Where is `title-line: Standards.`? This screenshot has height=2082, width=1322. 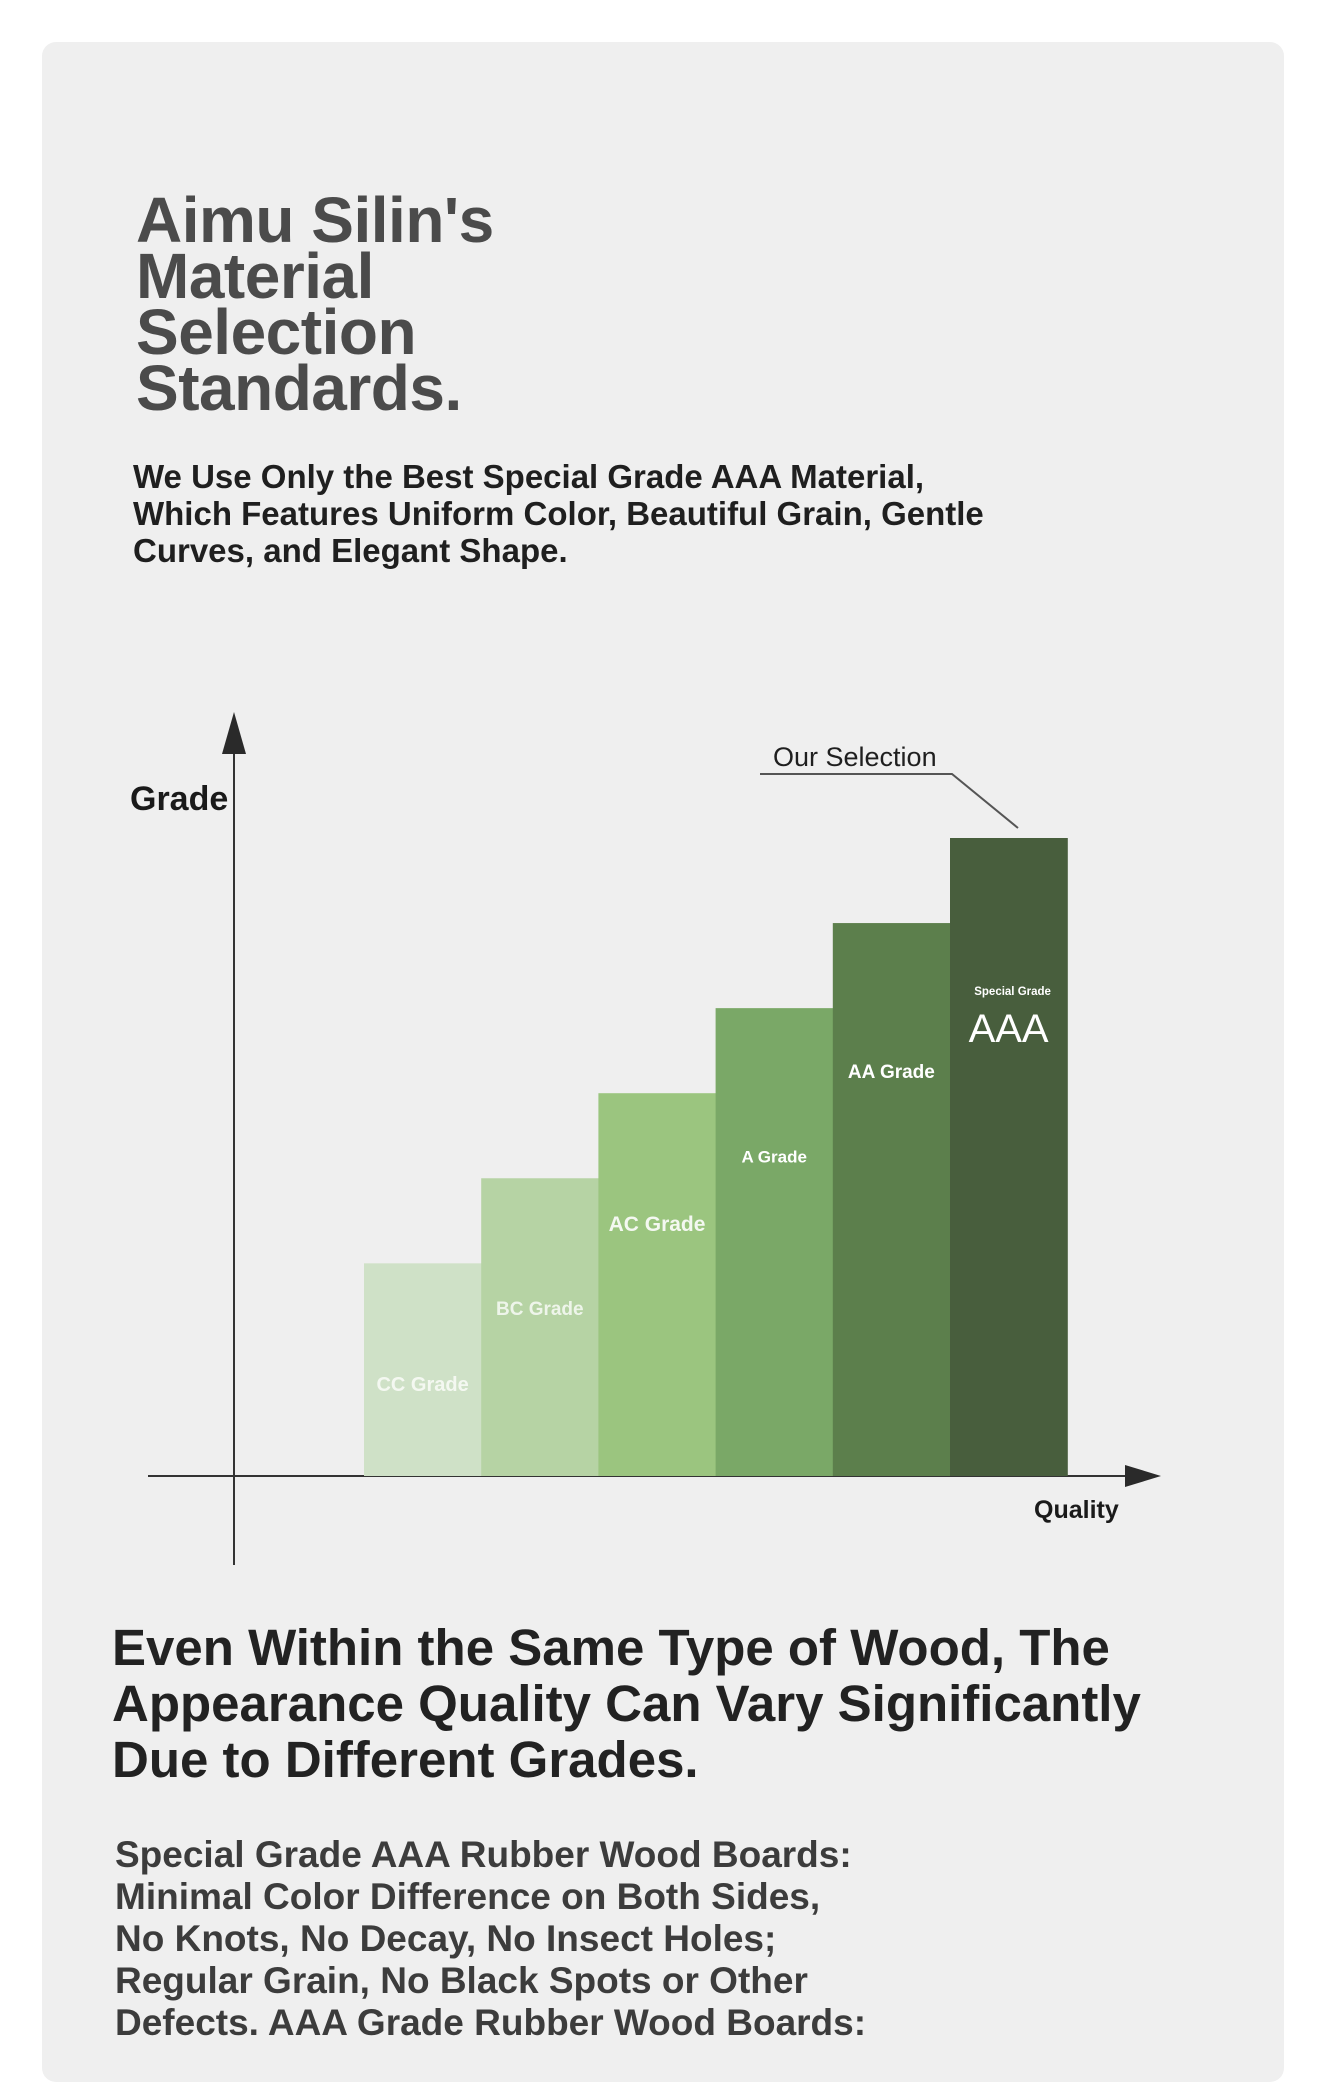 title-line: Standards. is located at coordinates (299, 388).